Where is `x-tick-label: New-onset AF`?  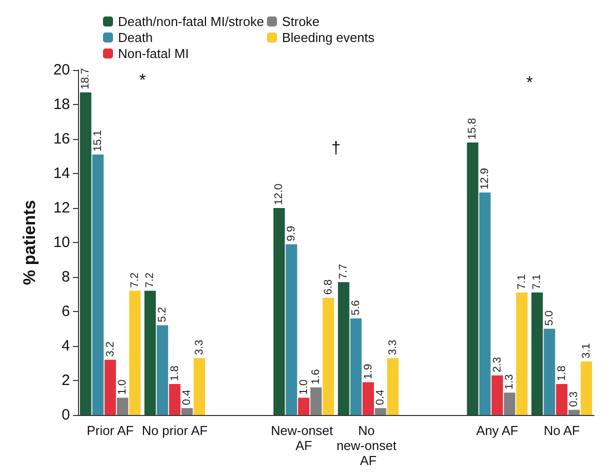 x-tick-label: New-onset AF is located at coordinates (303, 438).